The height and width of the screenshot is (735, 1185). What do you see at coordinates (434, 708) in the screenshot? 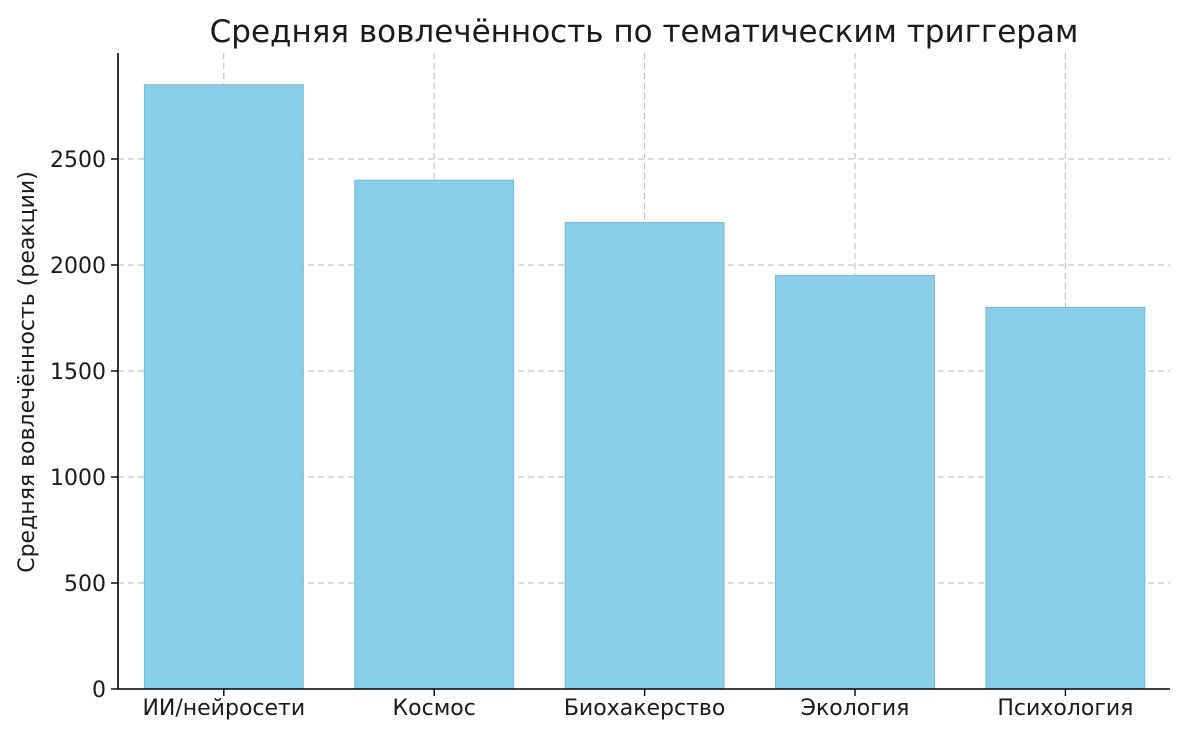
I see `x-tick-label: Космос` at bounding box center [434, 708].